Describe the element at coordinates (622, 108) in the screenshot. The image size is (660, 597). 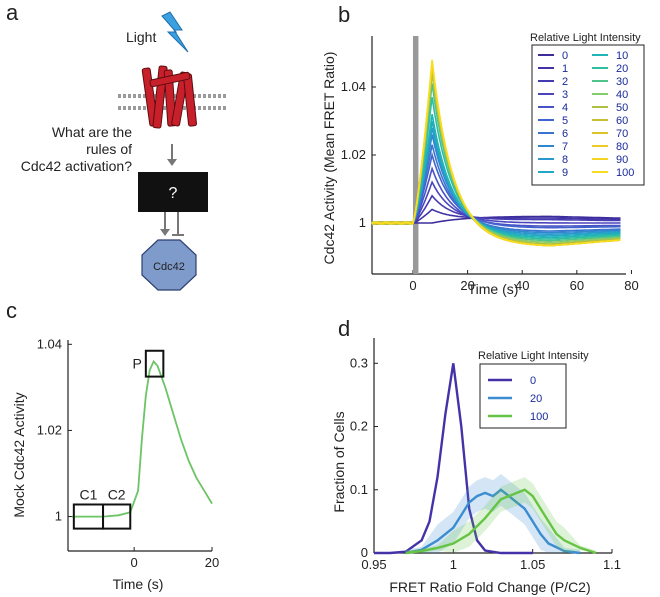
I see `panel-b-legend-label: 50` at that location.